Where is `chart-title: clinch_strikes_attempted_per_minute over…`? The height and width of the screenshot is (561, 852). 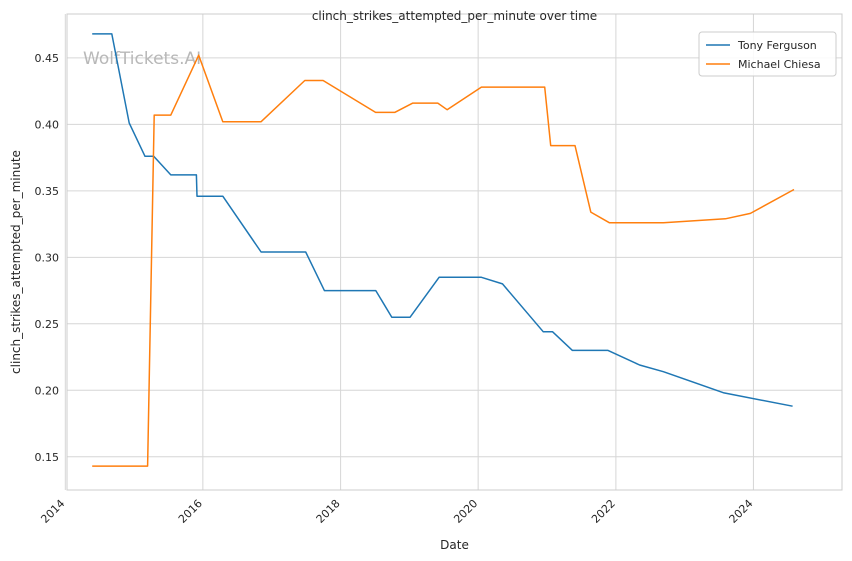 chart-title: clinch_strikes_attempted_per_minute over… is located at coordinates (454, 16).